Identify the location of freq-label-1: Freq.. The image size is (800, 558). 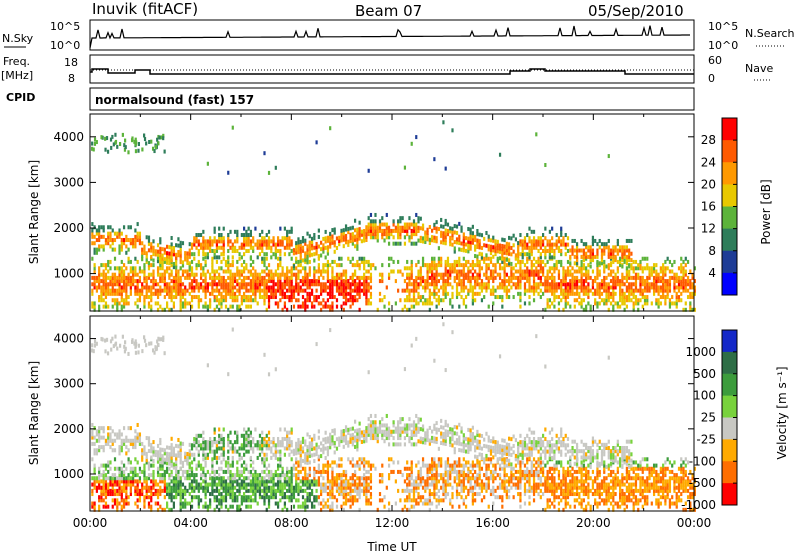
(16, 61).